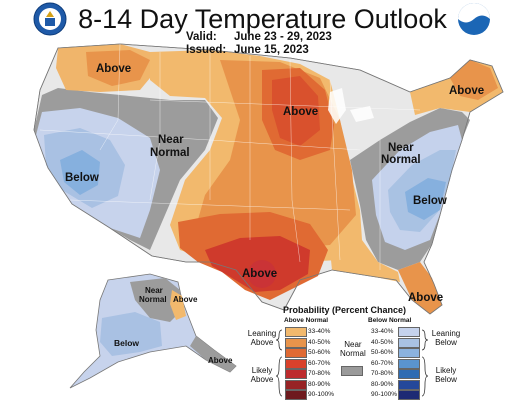  I want to click on alaska-below-mid, so click(131, 334).